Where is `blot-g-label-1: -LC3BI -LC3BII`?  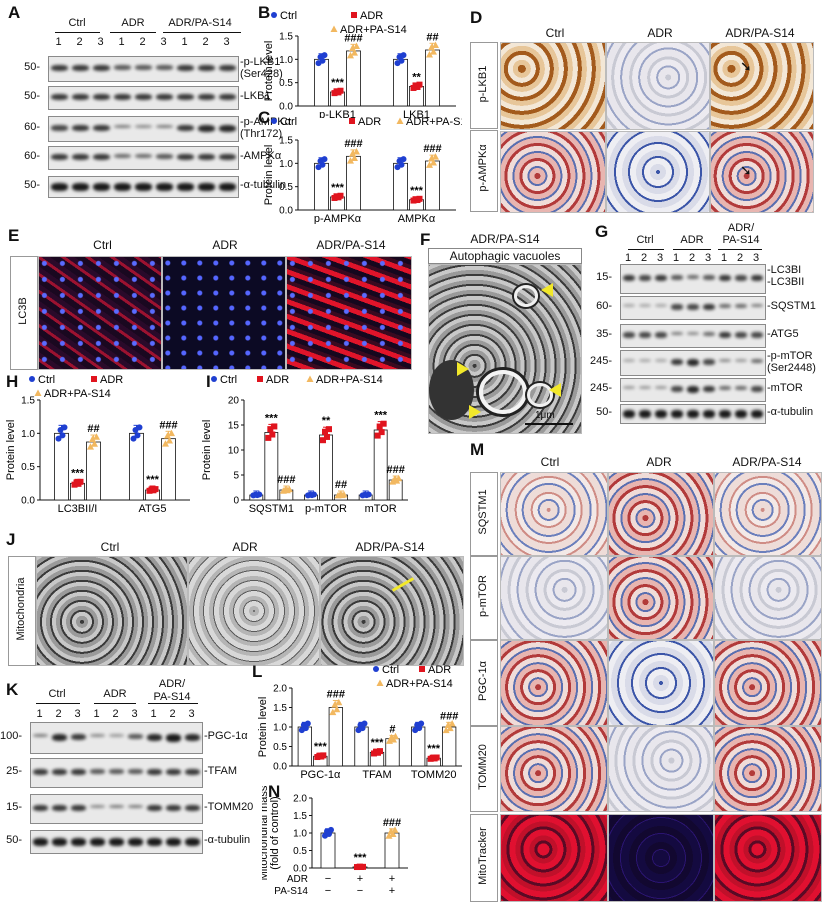
blot-g-label-1: -LC3BI -LC3BII is located at coordinates (786, 276).